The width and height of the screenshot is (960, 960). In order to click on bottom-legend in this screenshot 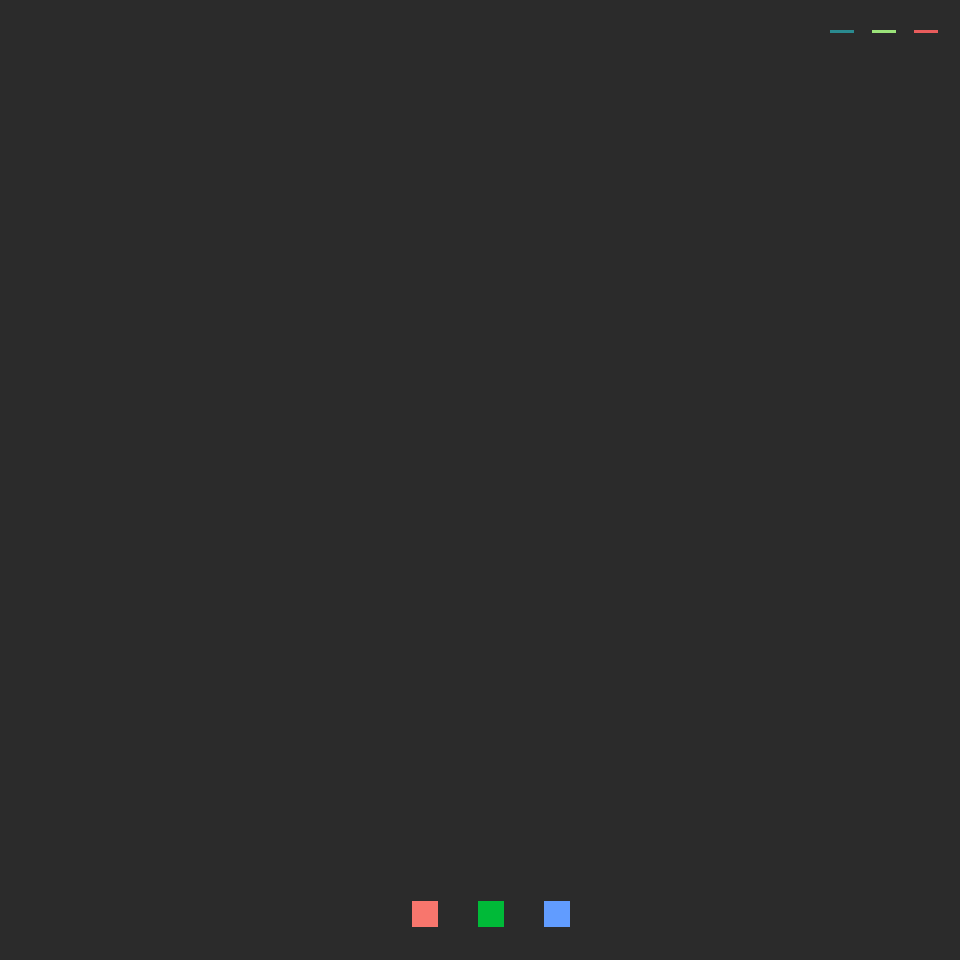, I will do `click(511, 914)`.